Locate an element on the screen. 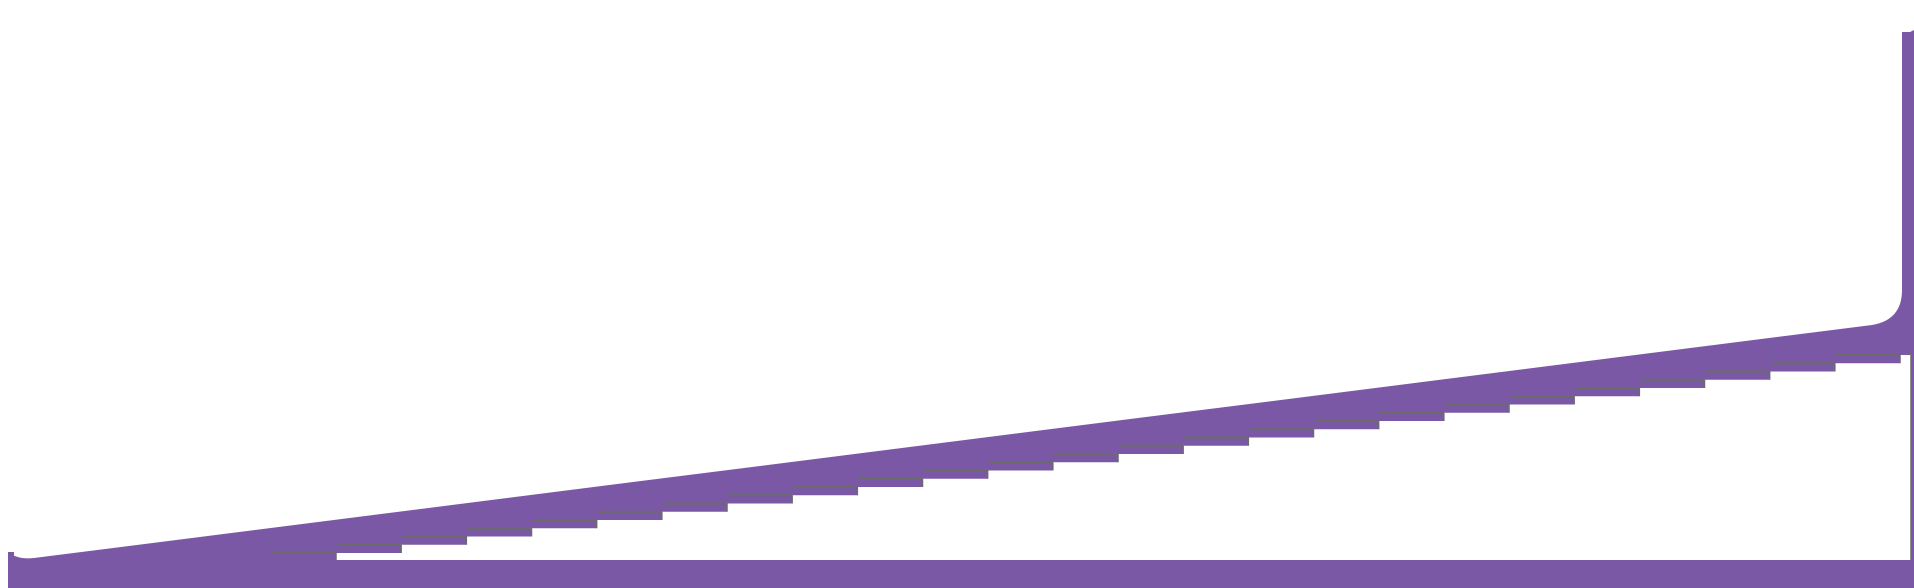  right-corner-tab is located at coordinates (1908, 36).